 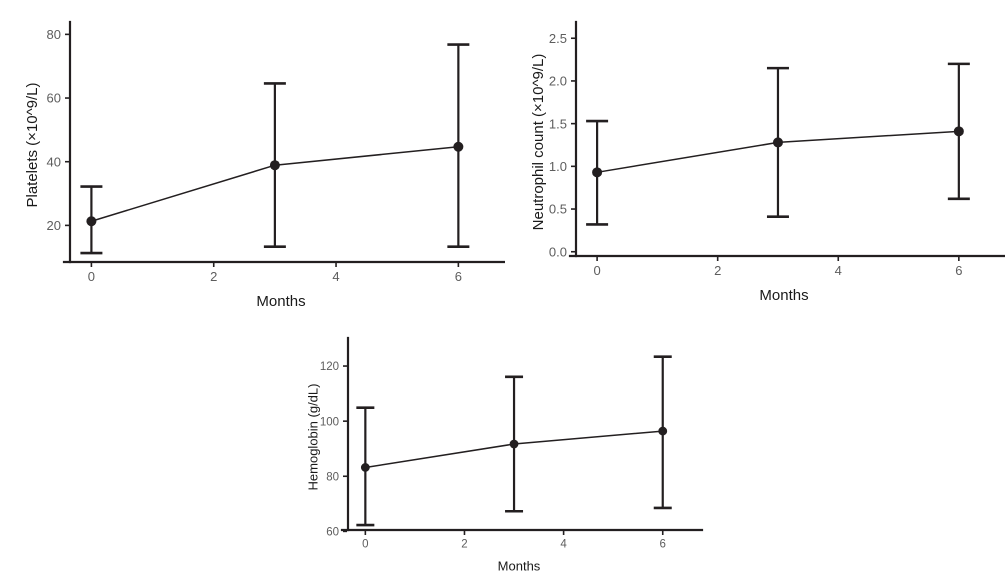 I want to click on x-tick-label-hemoglobin: 0, so click(x=365, y=545).